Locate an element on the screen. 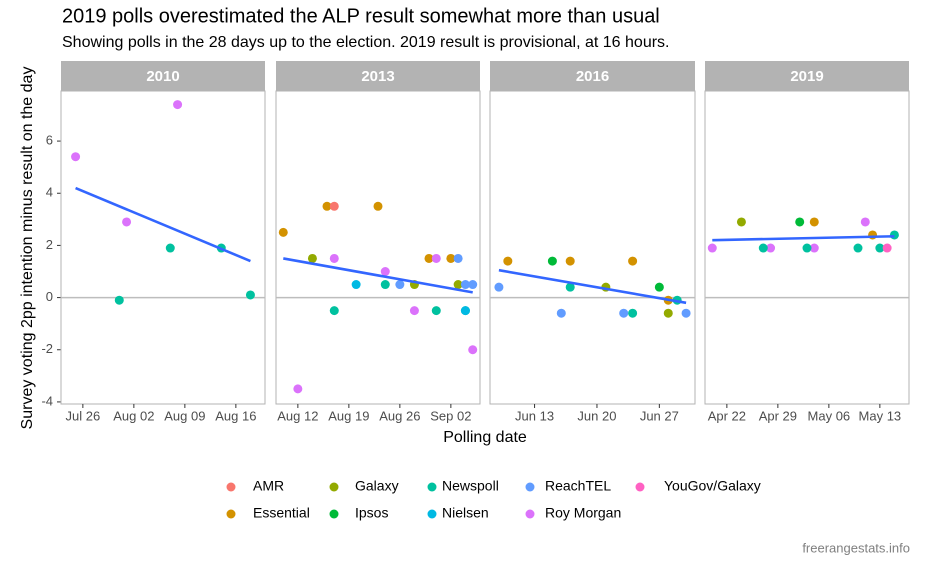 This screenshot has height=564, width=944. facet-title: 2016 is located at coordinates (592, 76).